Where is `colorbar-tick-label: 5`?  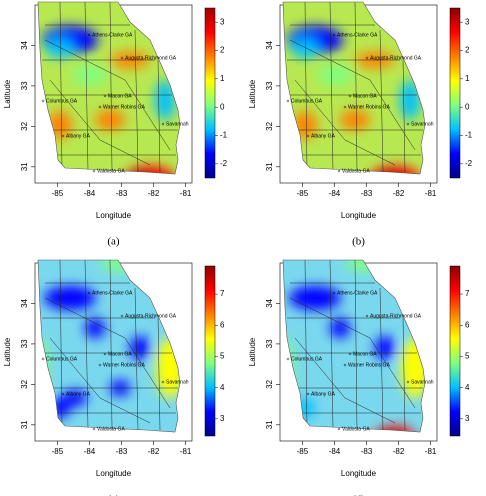
colorbar-tick-label: 5 is located at coordinates (467, 356).